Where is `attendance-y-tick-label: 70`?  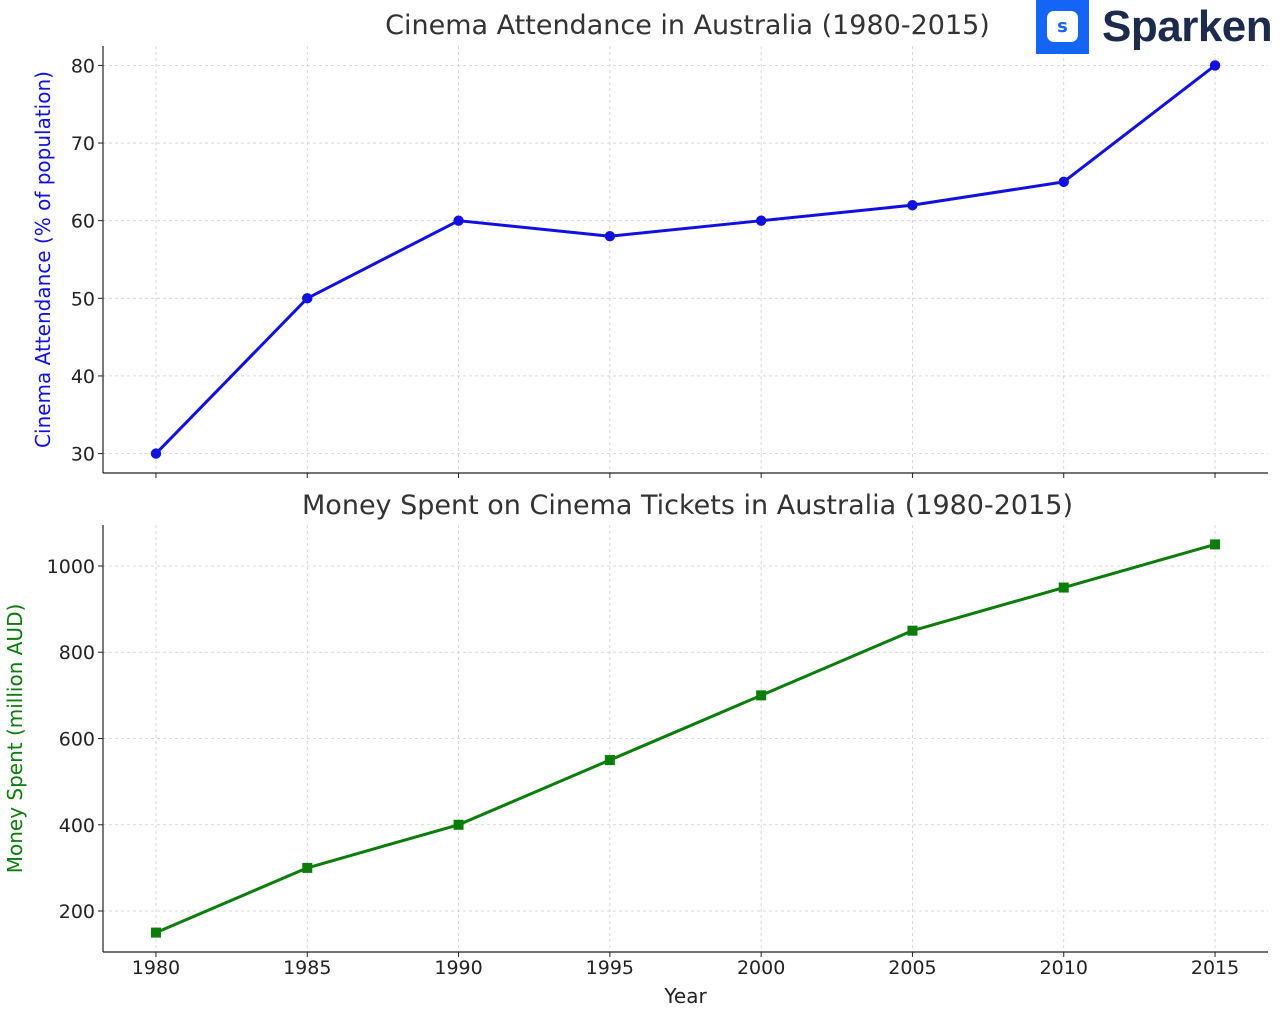 attendance-y-tick-label: 70 is located at coordinates (83, 144).